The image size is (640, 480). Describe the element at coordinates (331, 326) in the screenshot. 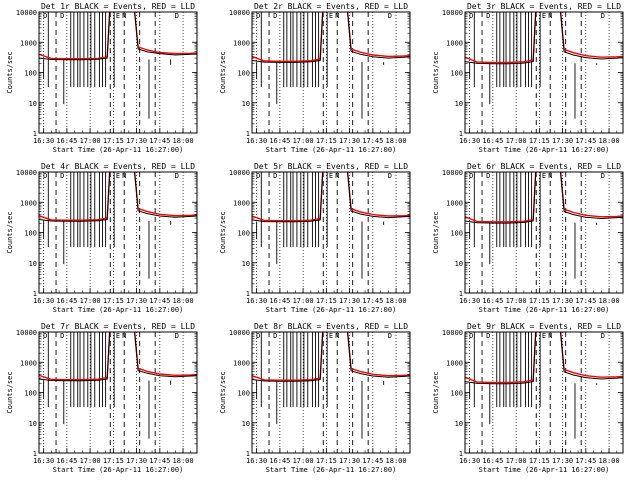

I see `panel-title: Det 8r BLACK = Events, RED = LLD` at that location.